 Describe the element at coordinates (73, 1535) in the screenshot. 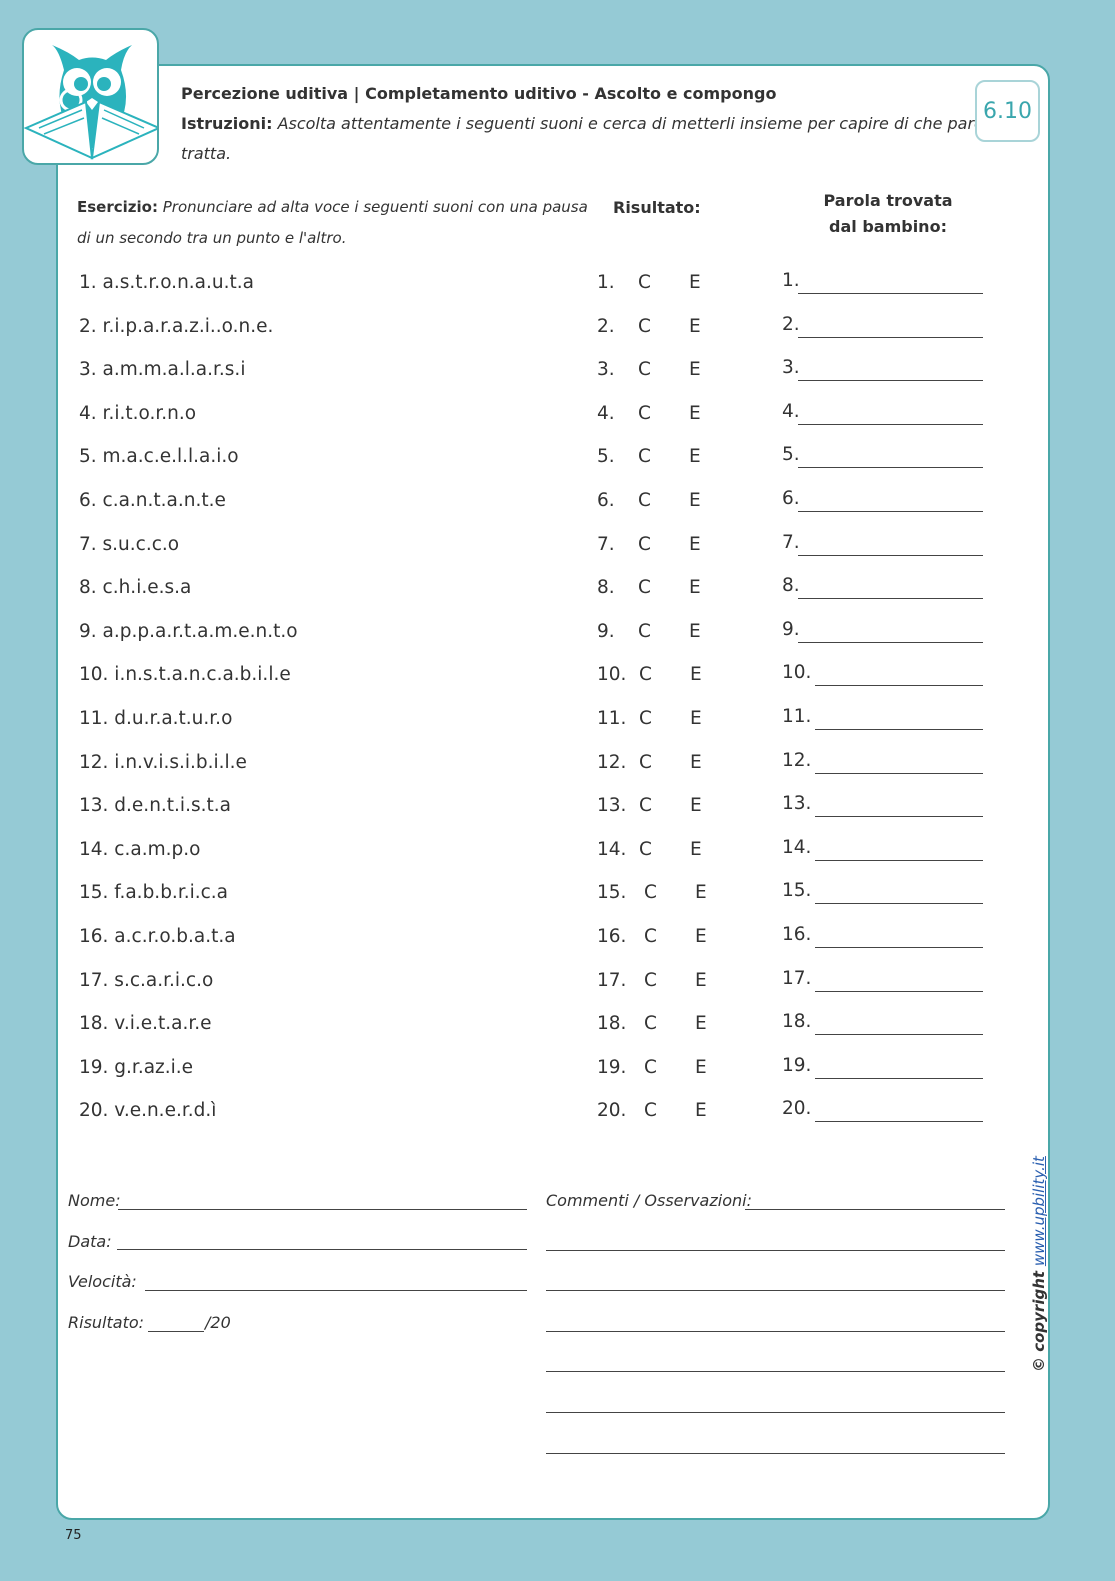

I see `page-number: 75` at that location.